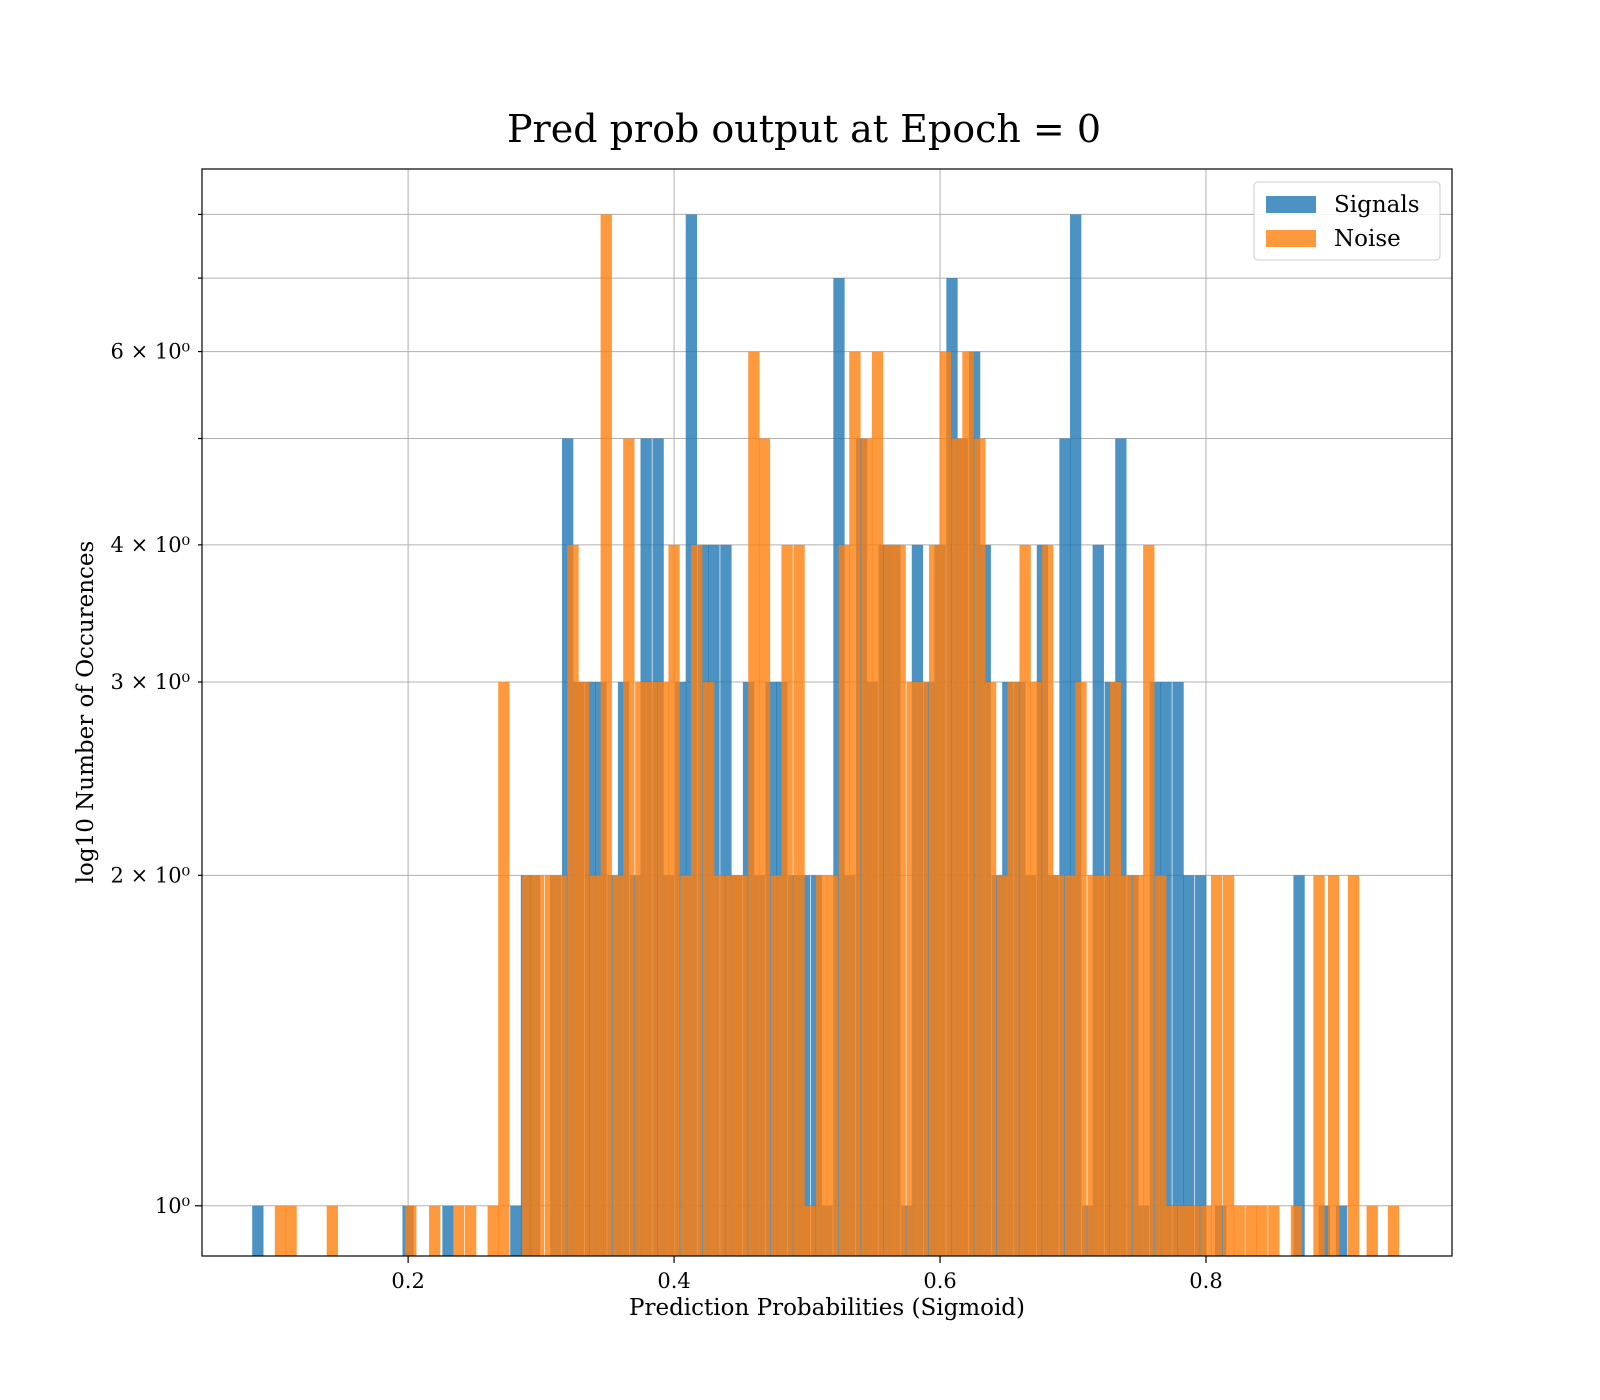 This screenshot has height=1400, width=1600. What do you see at coordinates (1367, 239) in the screenshot?
I see `legend-label-noise: Noise` at bounding box center [1367, 239].